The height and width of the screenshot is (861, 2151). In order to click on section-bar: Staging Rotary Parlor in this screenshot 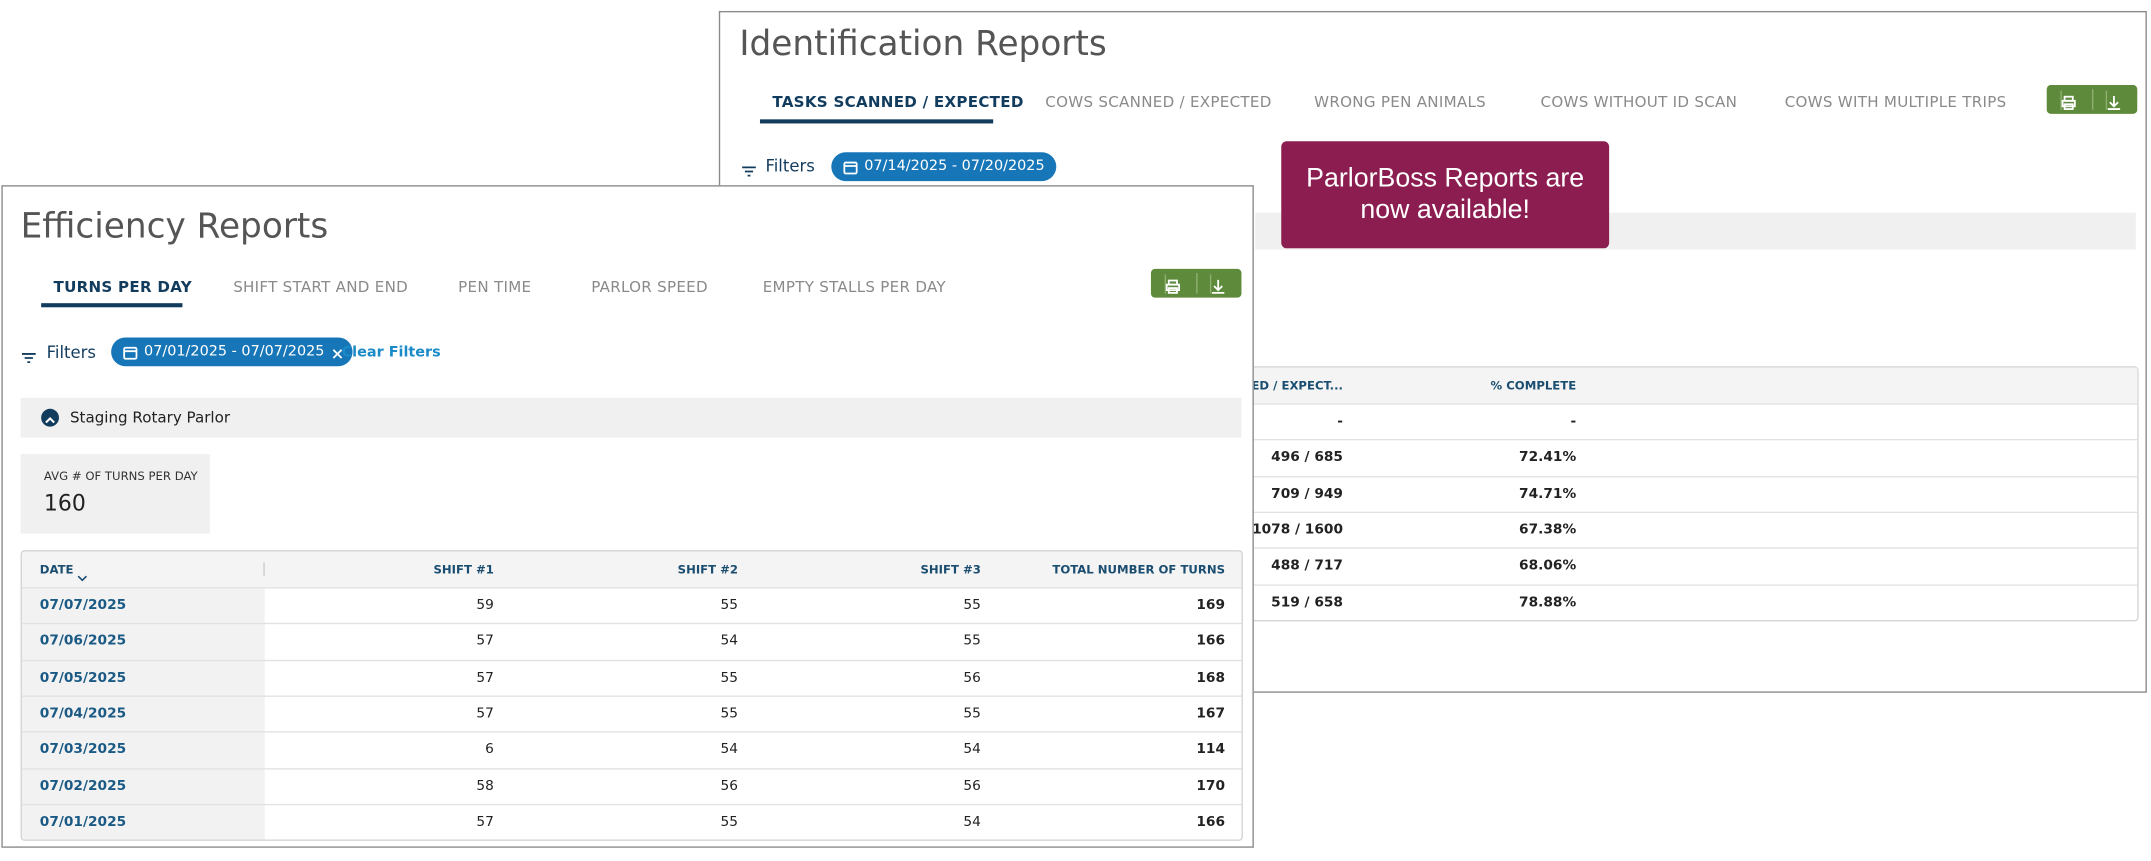, I will do `click(631, 417)`.